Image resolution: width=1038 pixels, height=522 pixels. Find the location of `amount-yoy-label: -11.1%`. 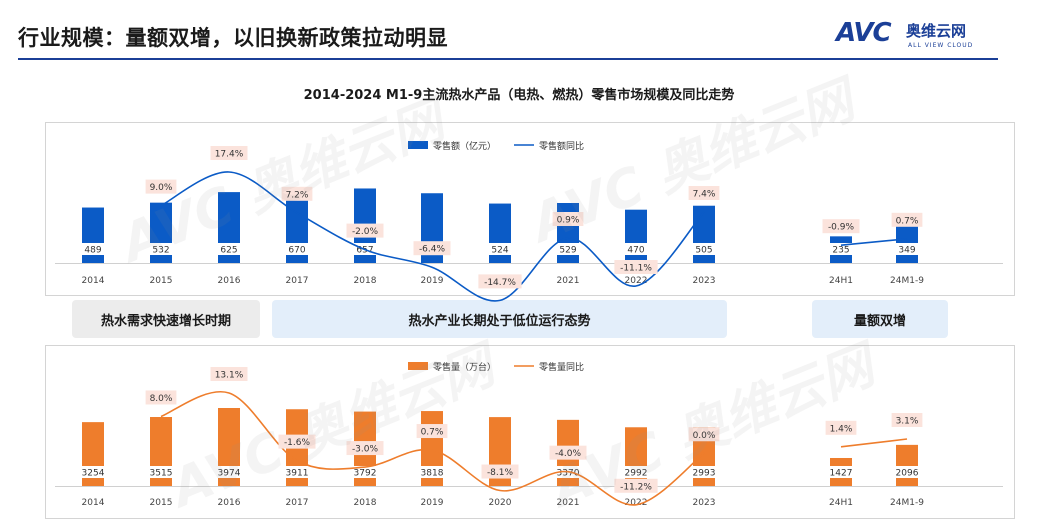

amount-yoy-label: -11.1% is located at coordinates (636, 269).